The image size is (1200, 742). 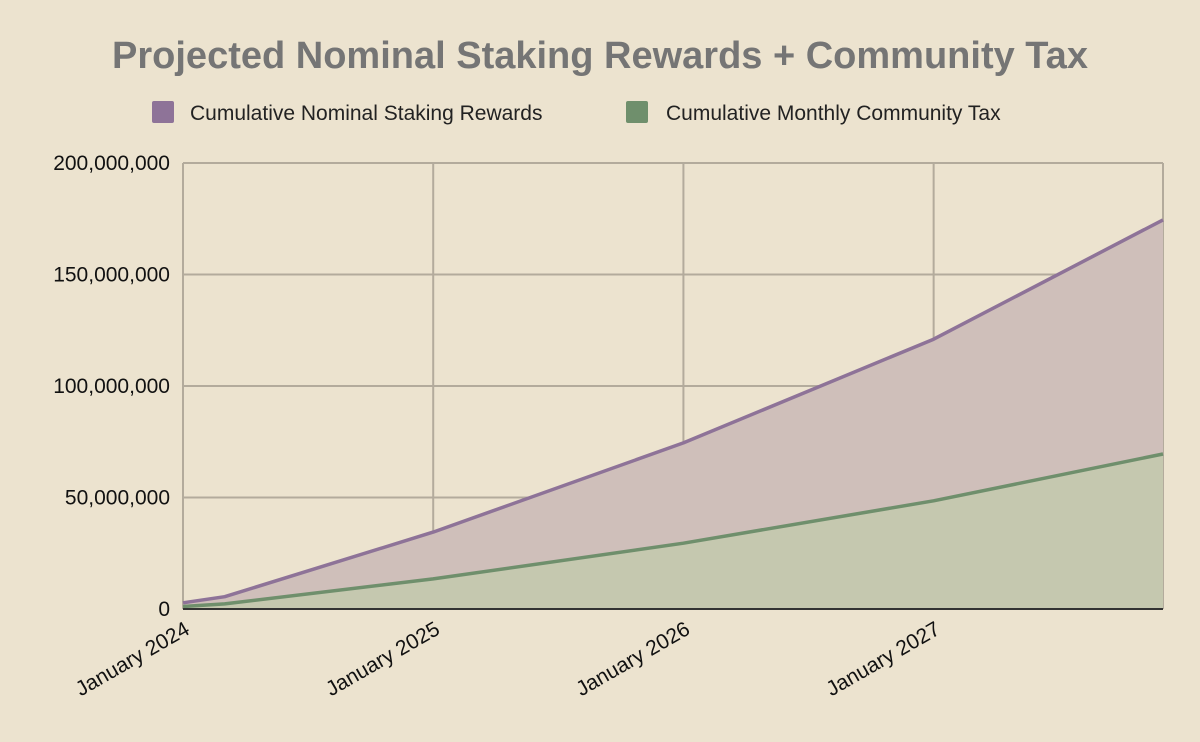 What do you see at coordinates (163, 112) in the screenshot?
I see `legend-swatch-staking-rewards` at bounding box center [163, 112].